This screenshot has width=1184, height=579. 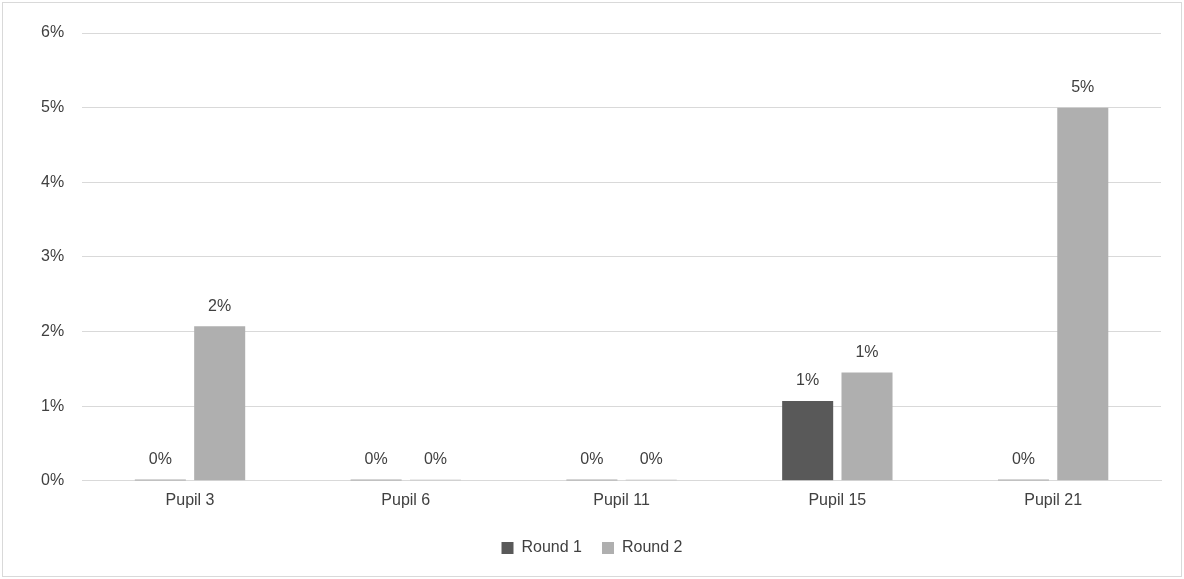 I want to click on y-tick-label: 3%, so click(x=53, y=256).